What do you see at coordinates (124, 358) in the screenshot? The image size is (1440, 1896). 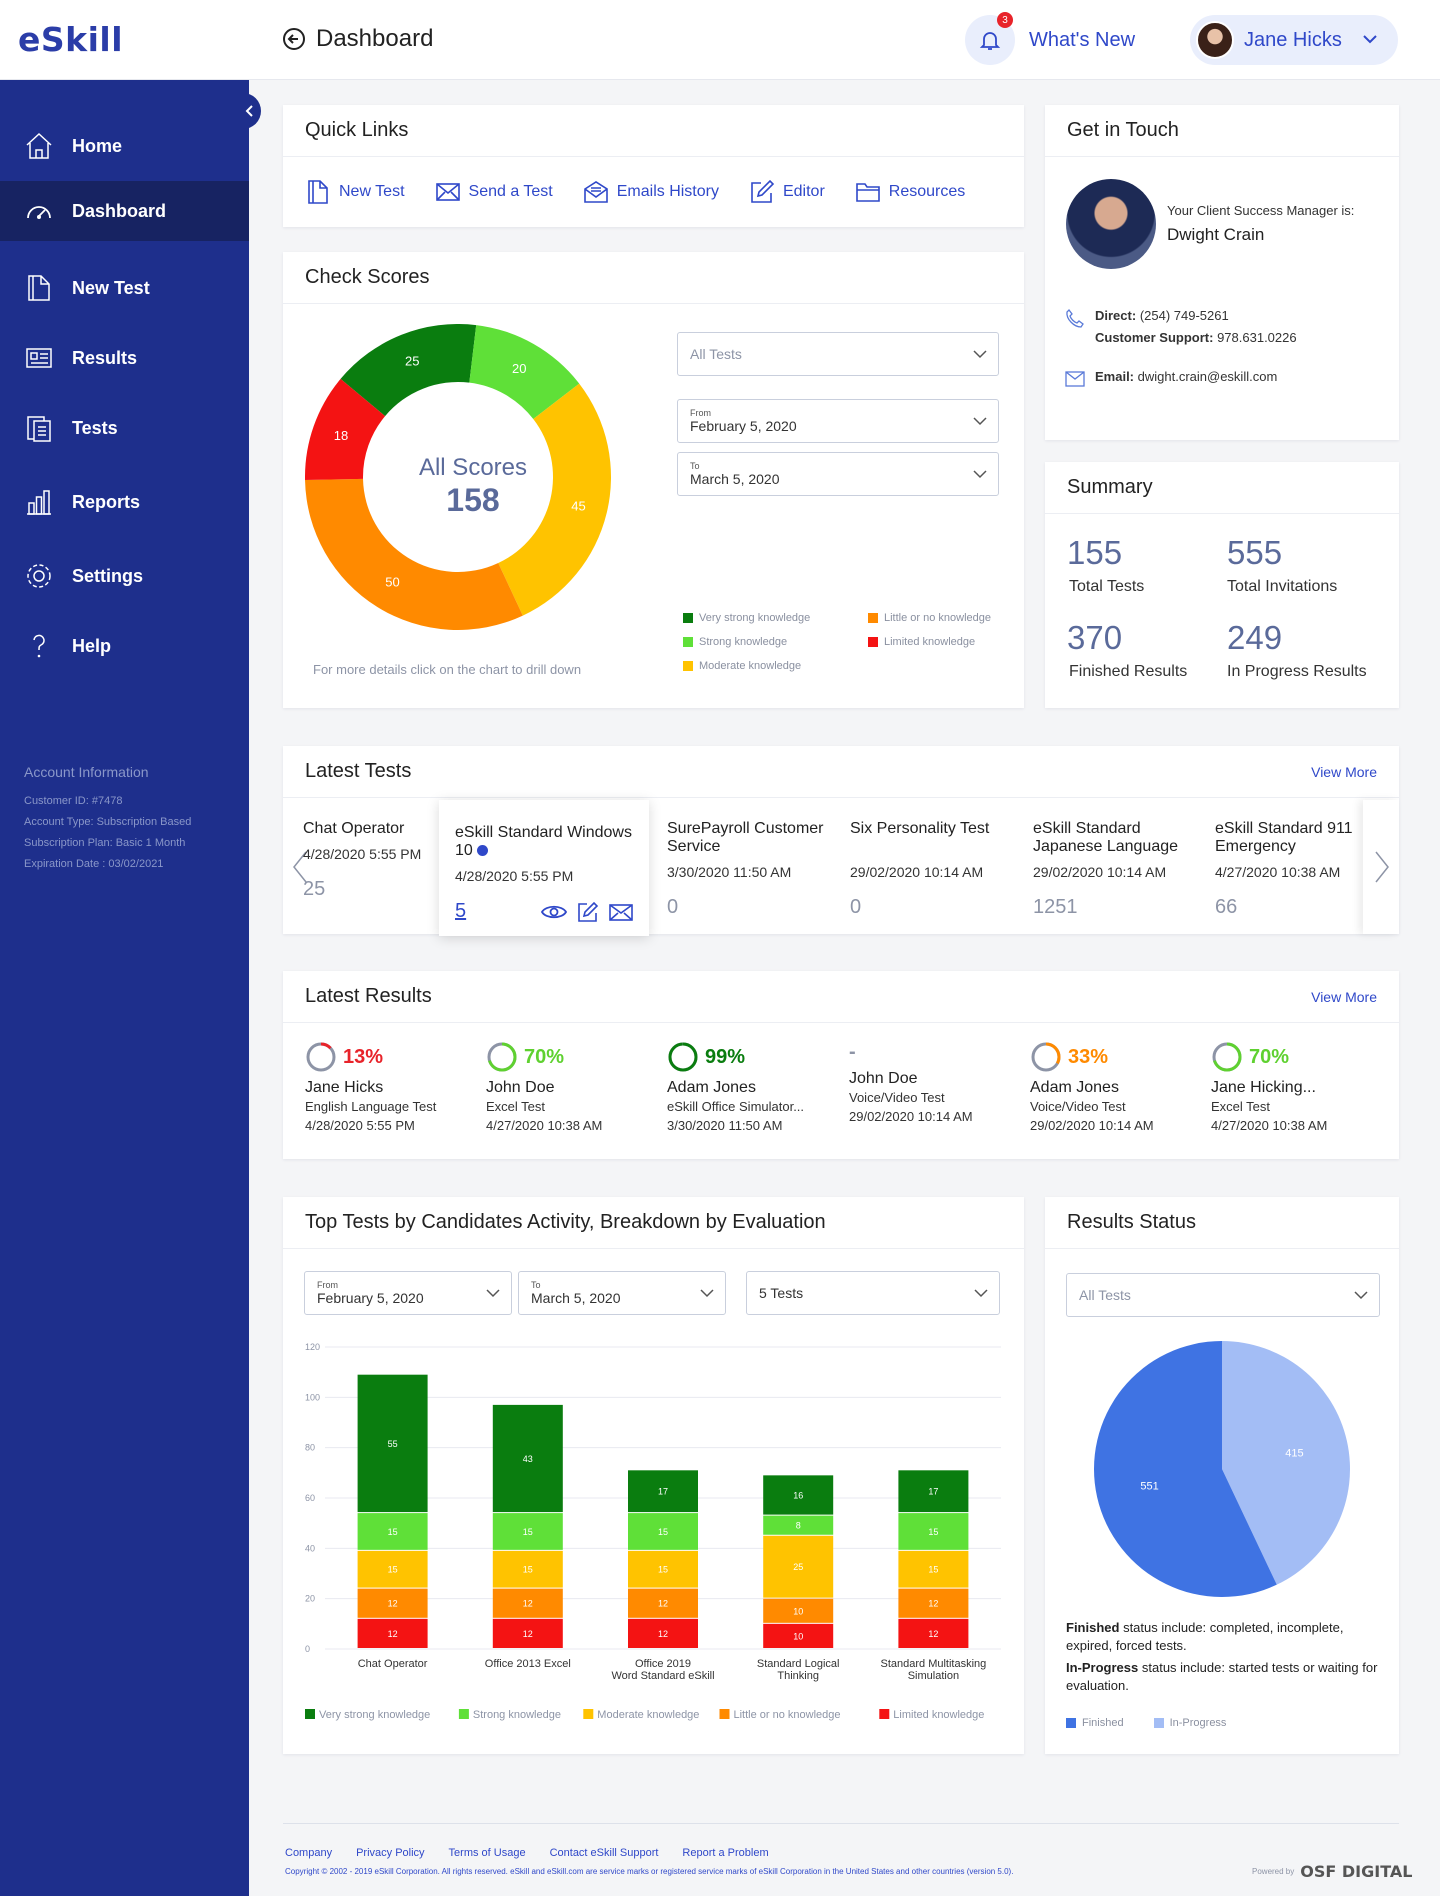 I see `sidebar-item-results: Results` at bounding box center [124, 358].